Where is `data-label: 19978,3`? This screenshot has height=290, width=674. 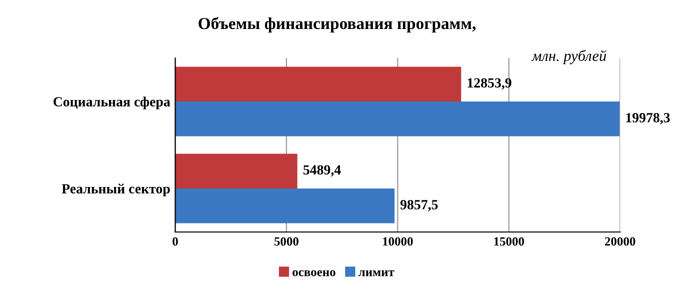
data-label: 19978,3 is located at coordinates (648, 118).